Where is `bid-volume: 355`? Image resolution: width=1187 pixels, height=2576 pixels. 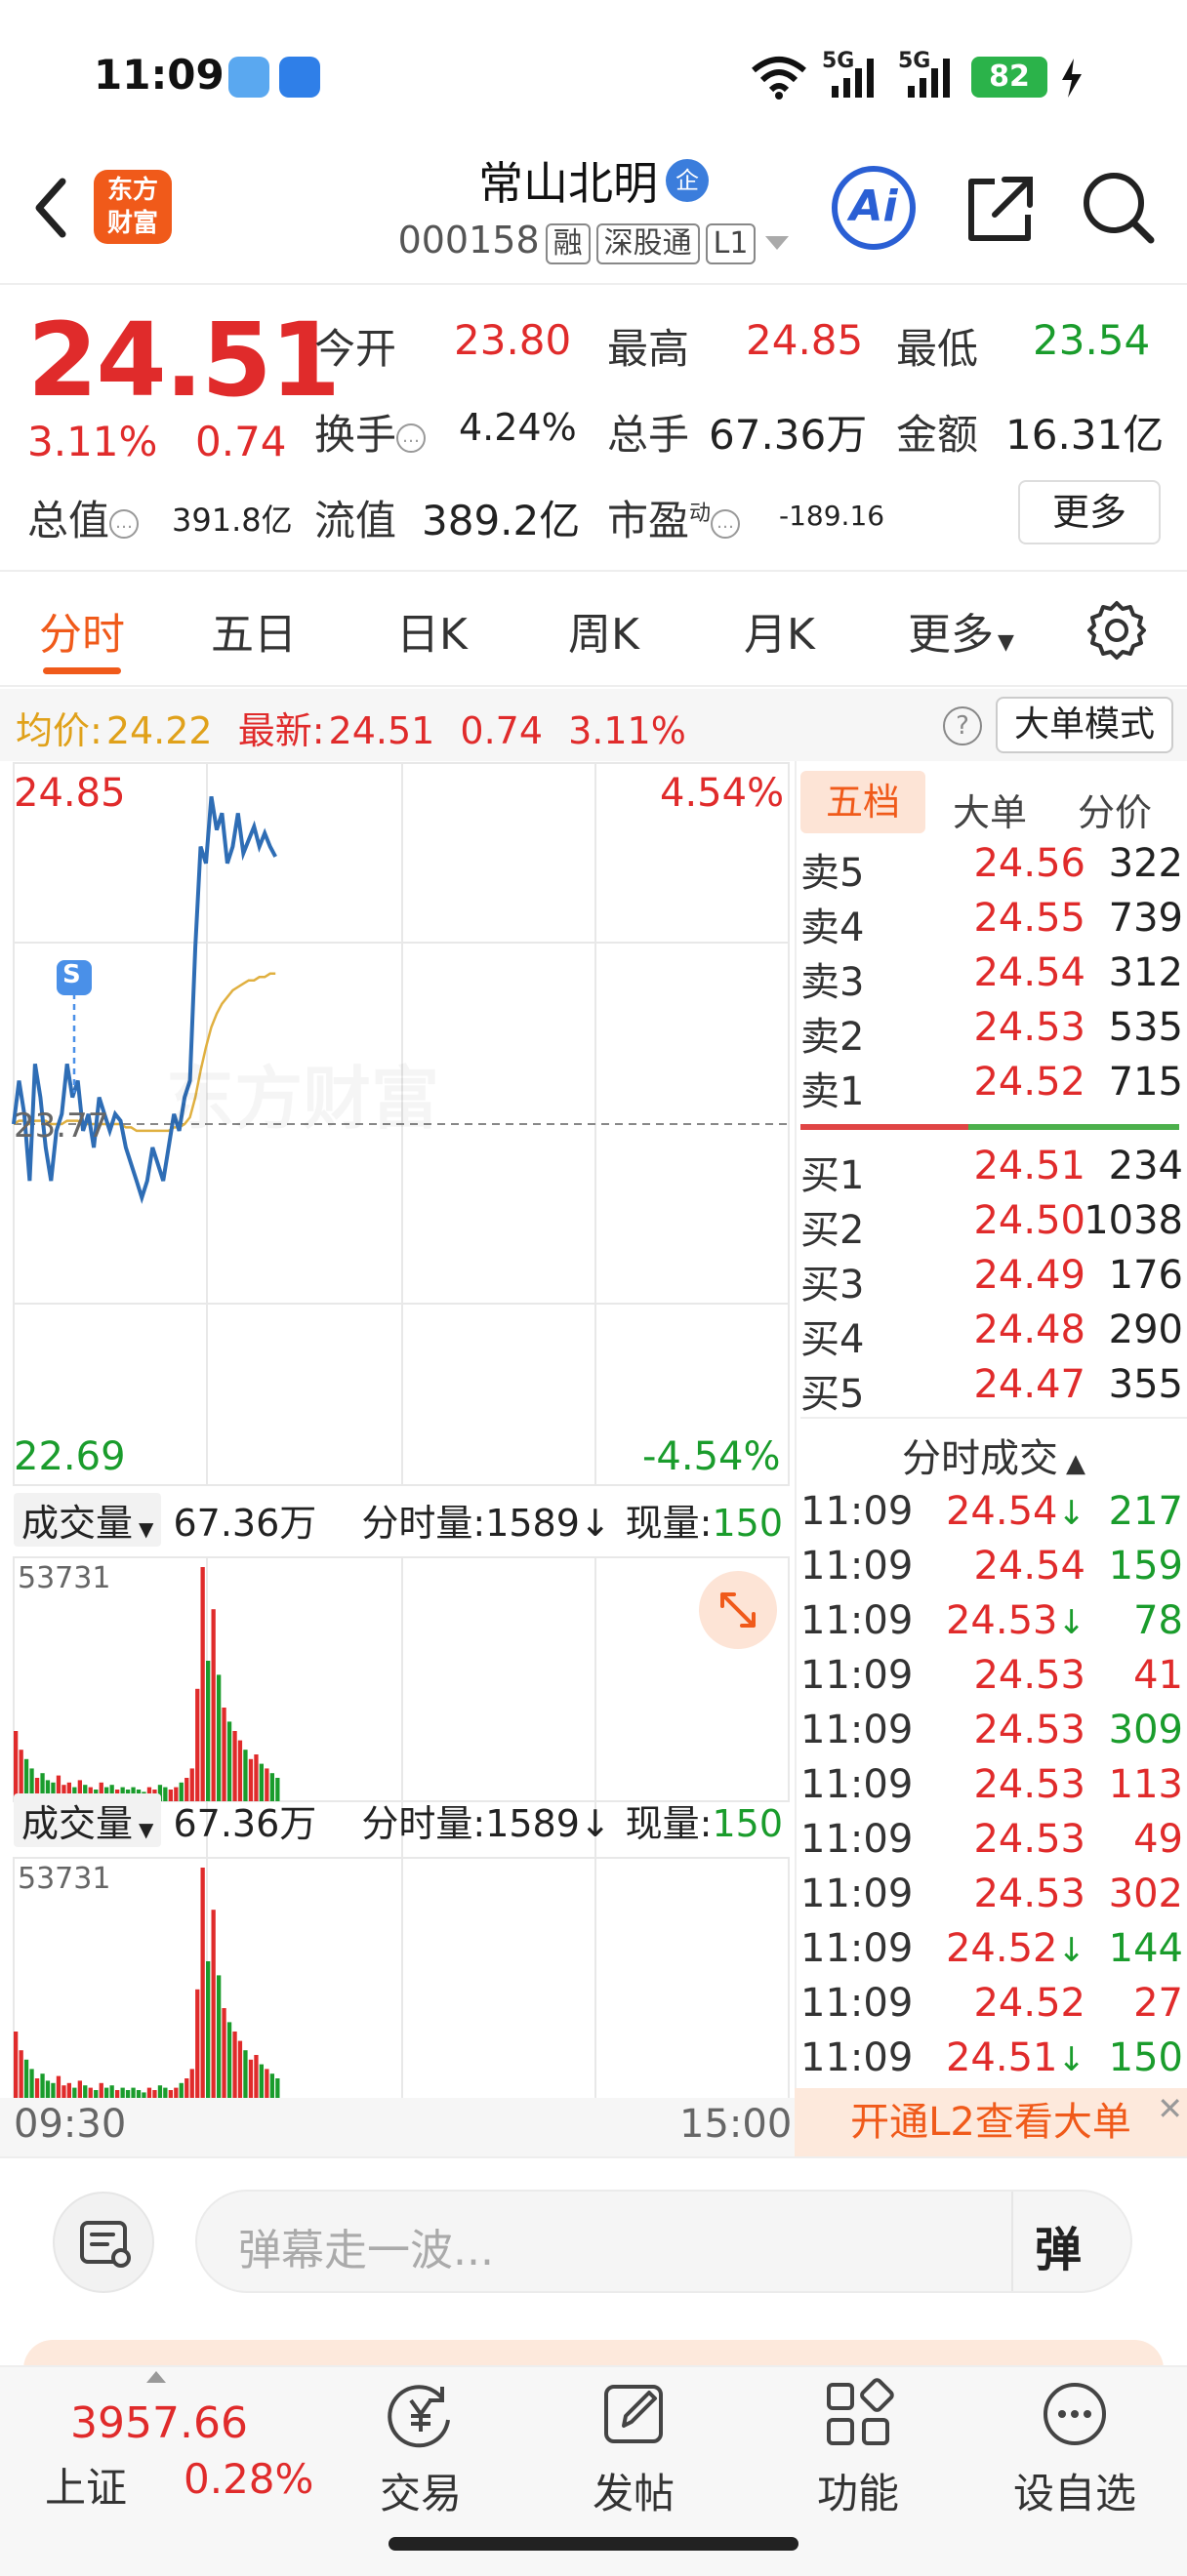
bid-volume: 355 is located at coordinates (1145, 1384).